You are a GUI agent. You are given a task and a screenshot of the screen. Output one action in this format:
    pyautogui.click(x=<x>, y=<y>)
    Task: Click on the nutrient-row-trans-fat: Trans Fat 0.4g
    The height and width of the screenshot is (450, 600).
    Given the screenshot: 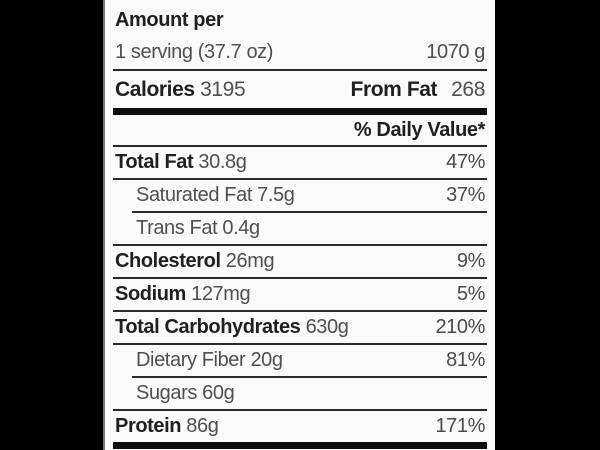 What is the action you would take?
    pyautogui.click(x=300, y=228)
    